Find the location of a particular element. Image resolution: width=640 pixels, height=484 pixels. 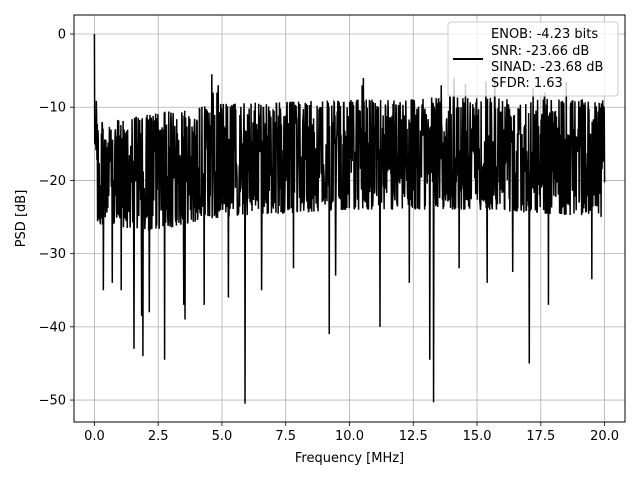

y-tick-label: −40 is located at coordinates (52, 327).